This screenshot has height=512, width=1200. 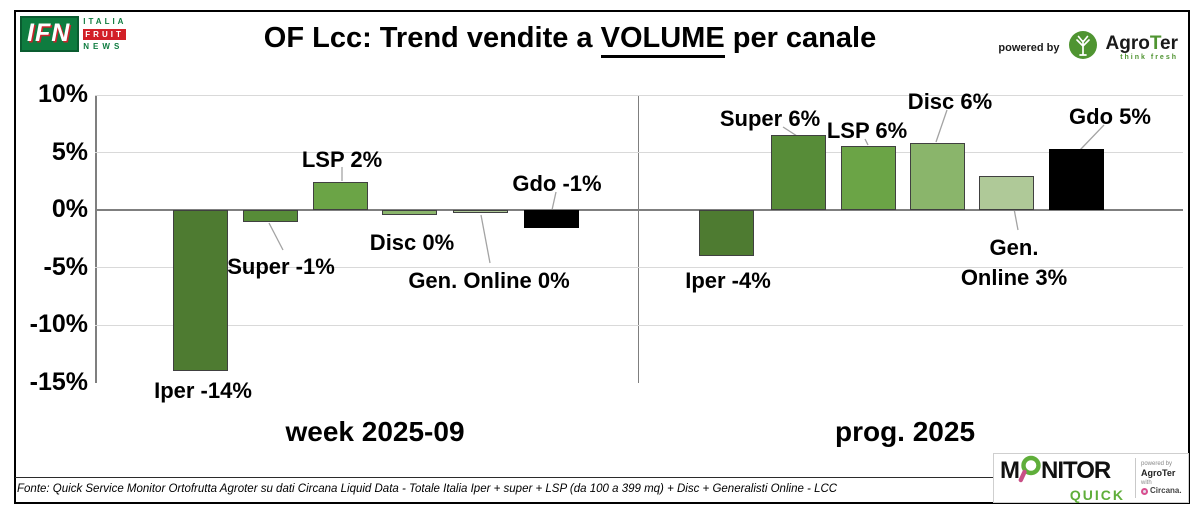 What do you see at coordinates (270, 216) in the screenshot?
I see `bar-group1-super` at bounding box center [270, 216].